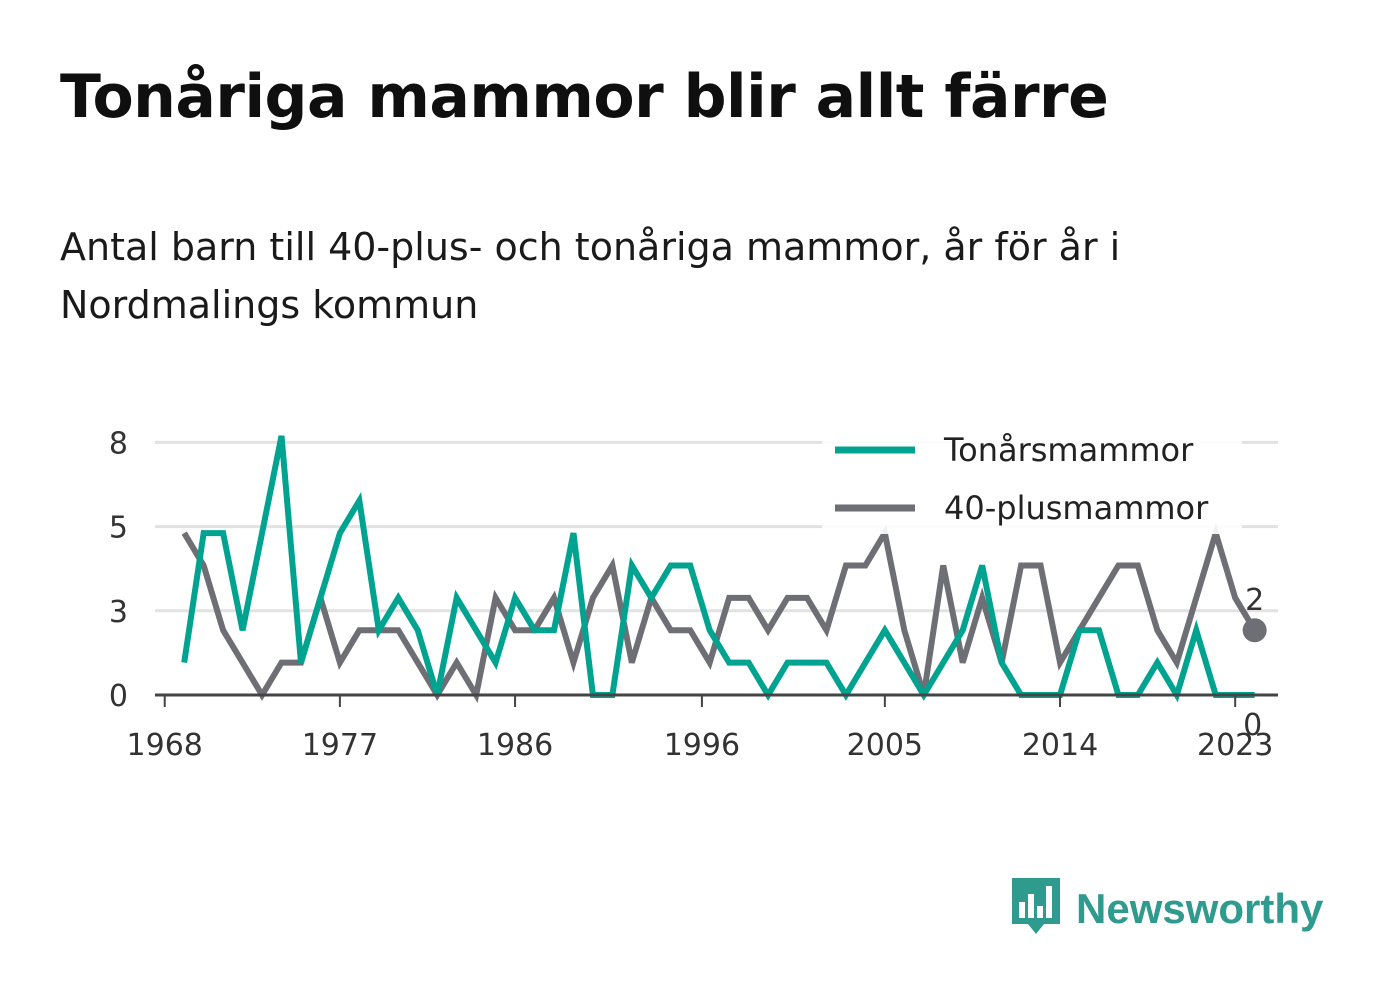  Describe the element at coordinates (1252, 725) in the screenshot. I see `end-value-label: 0` at that location.